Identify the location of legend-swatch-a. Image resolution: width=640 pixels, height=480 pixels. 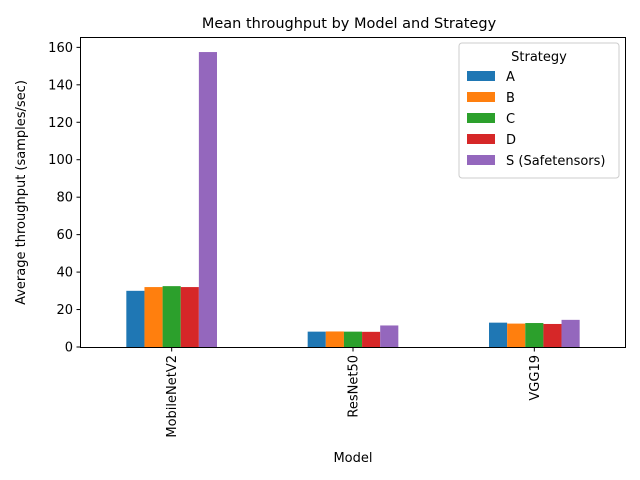
(481, 76).